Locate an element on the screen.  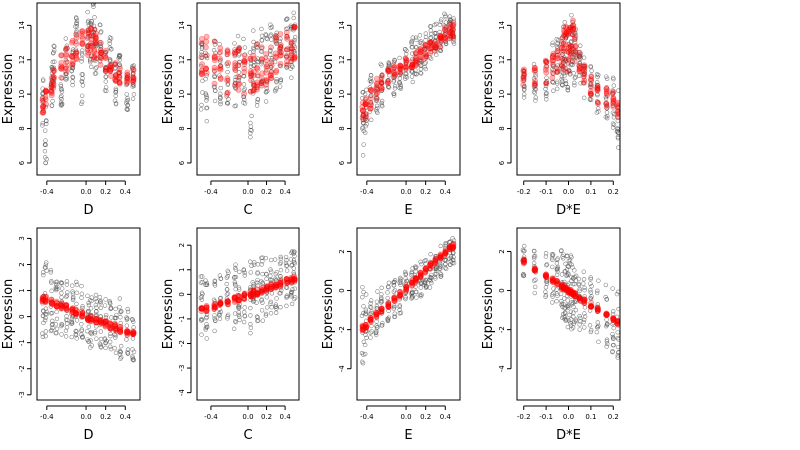
panel-top-C: -0.4 0.0 0.2 0.4 C 6 8 10 12 14 Expression is located at coordinates (230, 110).